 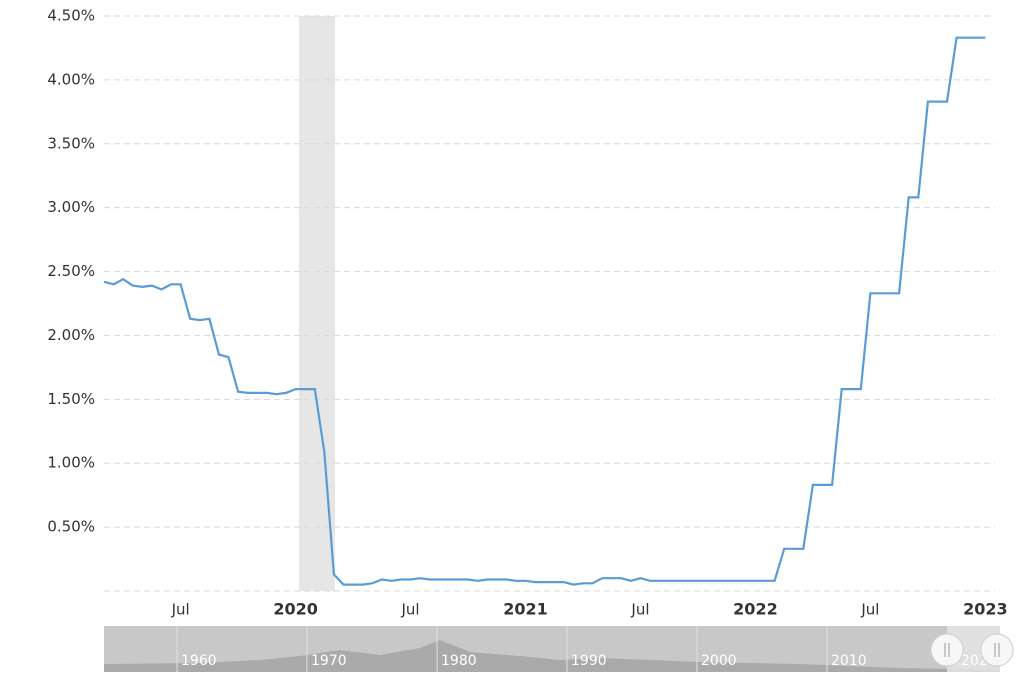 What do you see at coordinates (71, 271) in the screenshot?
I see `y-tick-label: 2.50%` at bounding box center [71, 271].